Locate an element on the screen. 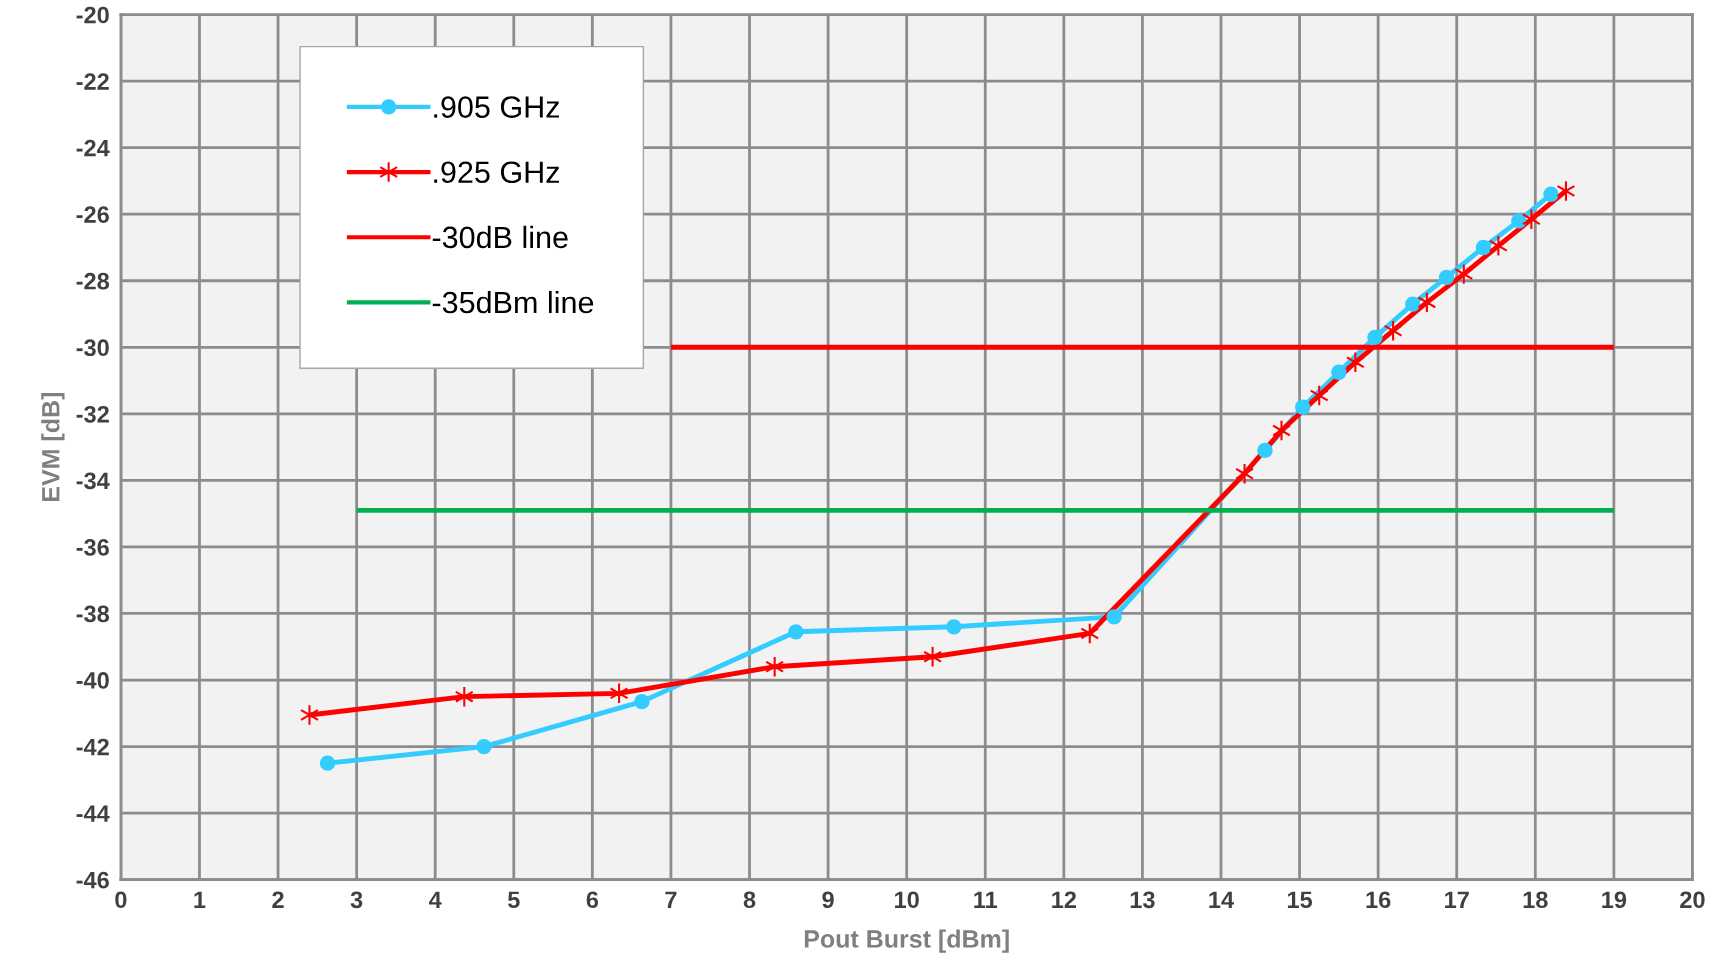 This screenshot has width=1727, height=972. y-tick-label: -44 is located at coordinates (93, 813).